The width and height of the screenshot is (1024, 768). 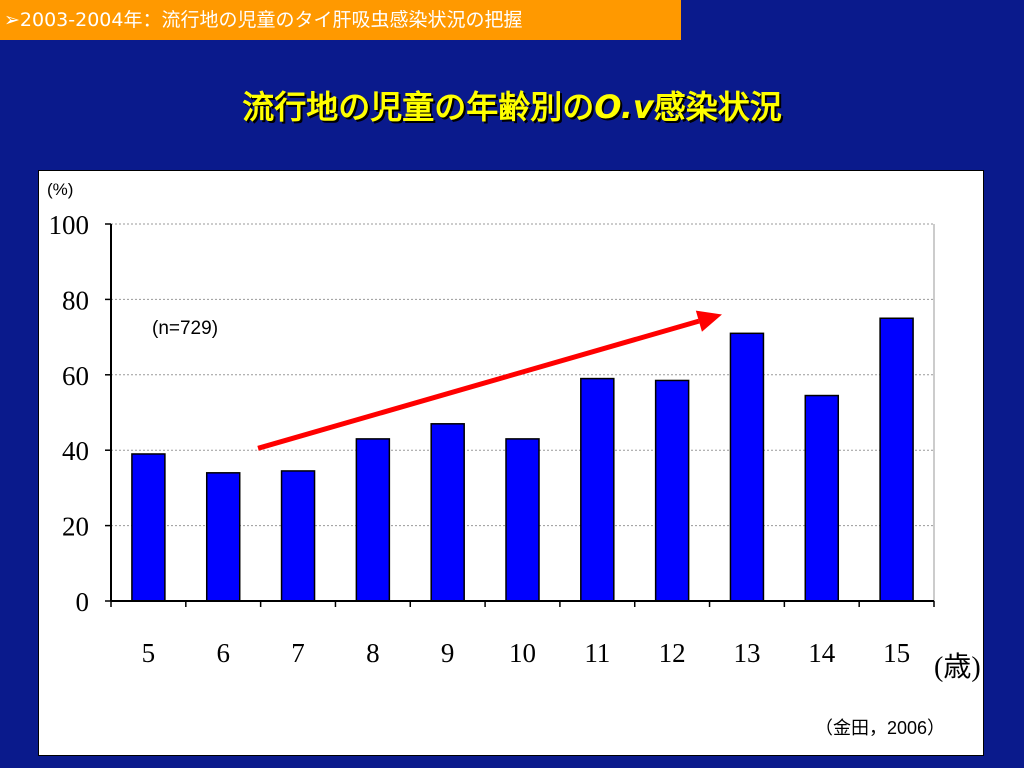 I want to click on y-tick-label: 20, so click(x=75, y=527).